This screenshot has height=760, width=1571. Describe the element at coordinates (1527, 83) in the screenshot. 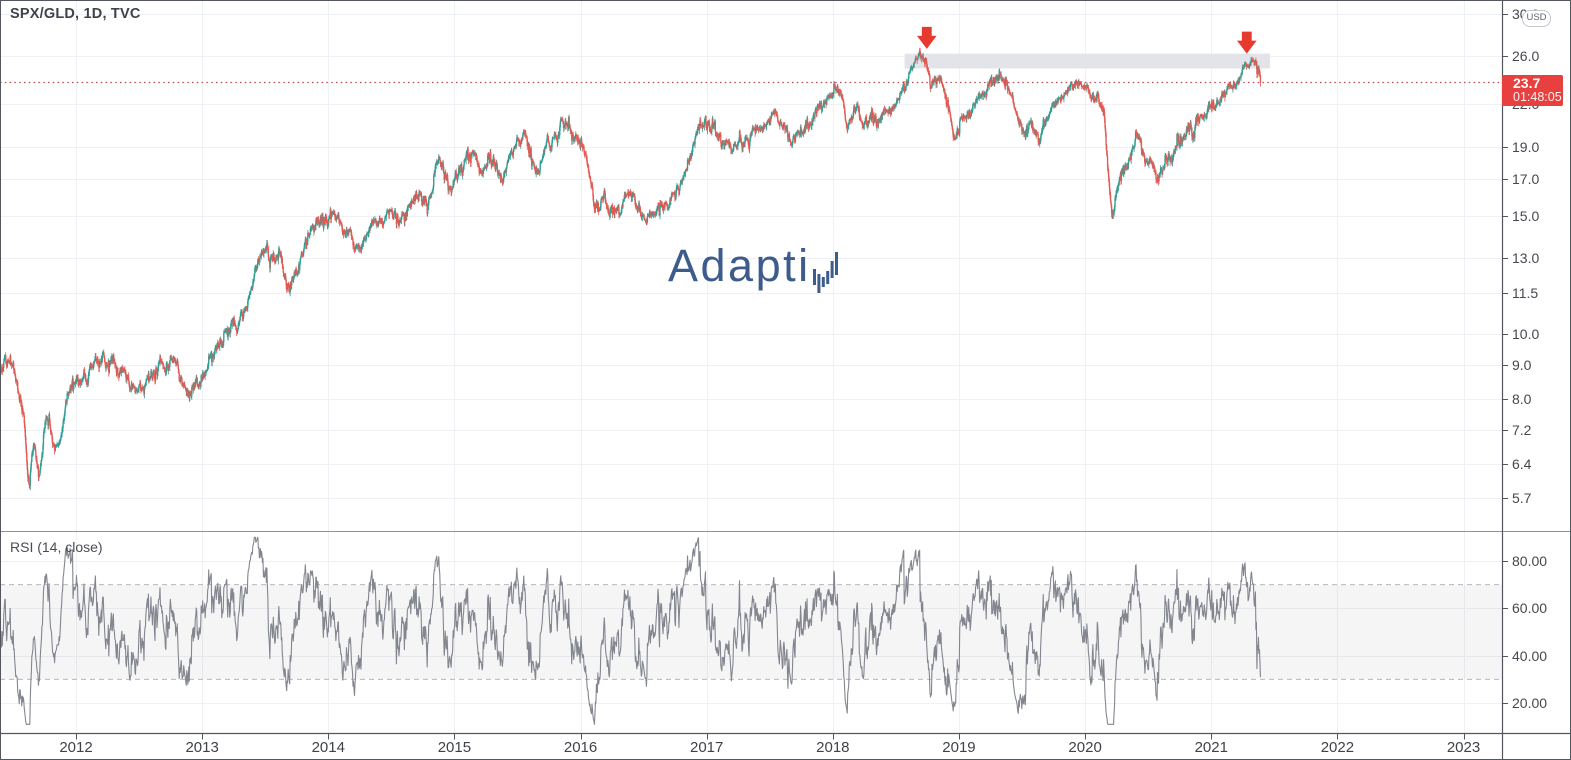

I see `last-price-value: 23.7` at that location.